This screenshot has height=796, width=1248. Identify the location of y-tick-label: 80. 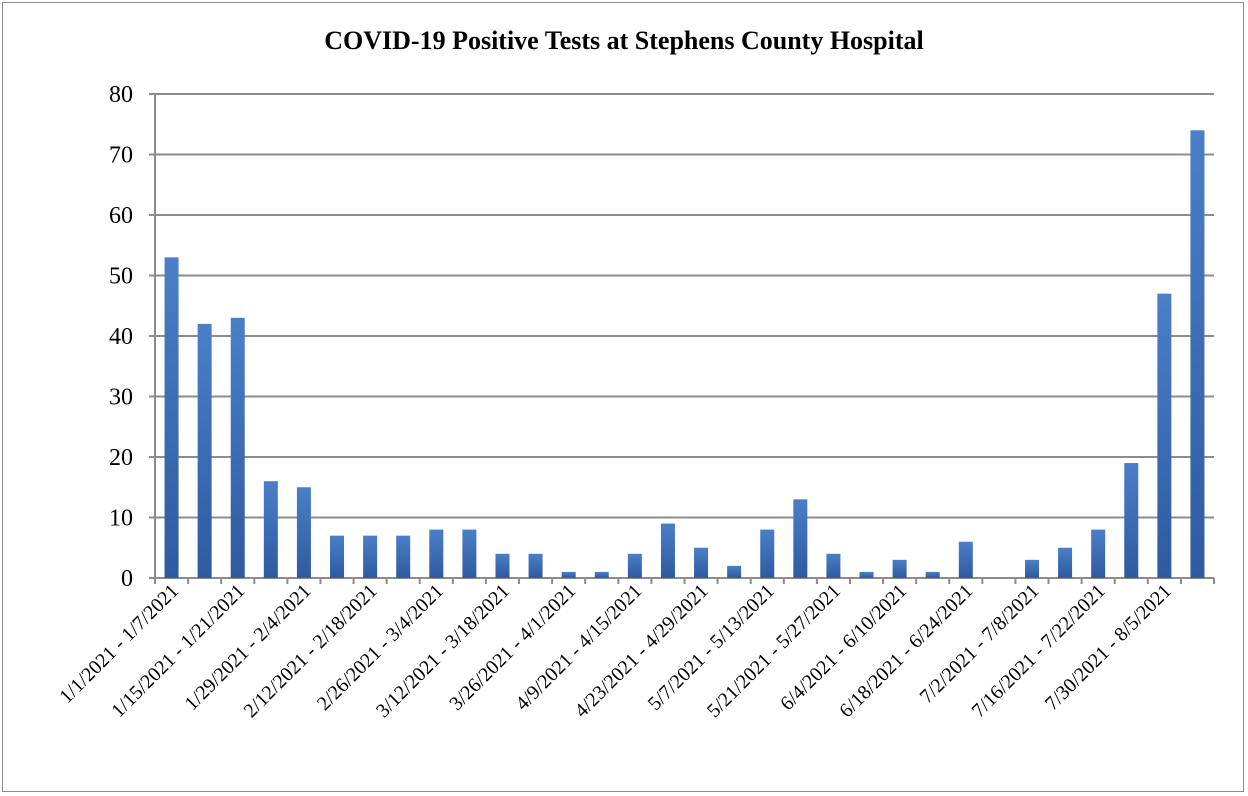
(121, 95).